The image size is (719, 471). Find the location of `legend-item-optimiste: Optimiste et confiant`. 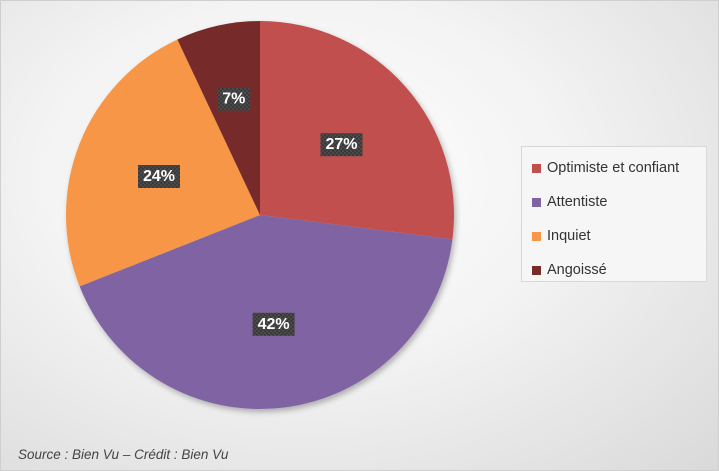

legend-item-optimiste: Optimiste et confiant is located at coordinates (619, 168).